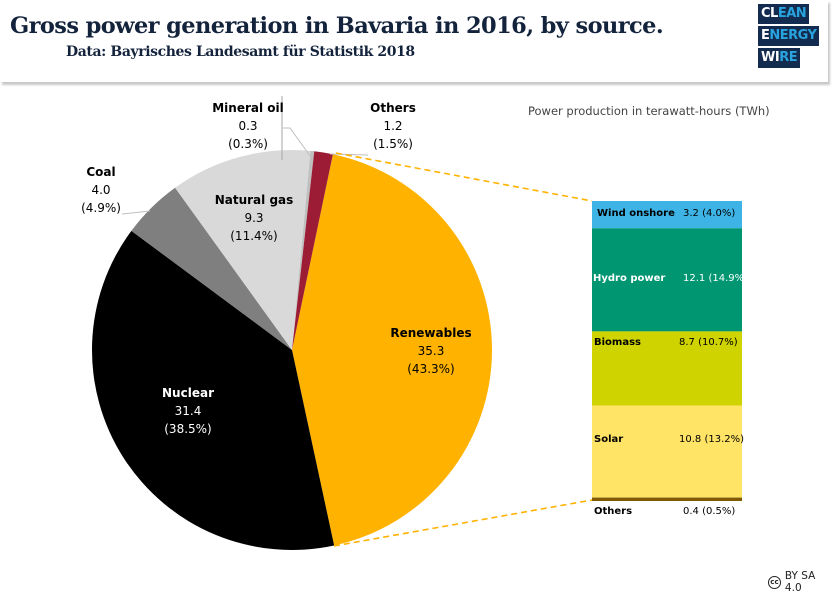 The image size is (835, 614). What do you see at coordinates (649, 111) in the screenshot?
I see `unit-note: Power production in terawatt-hours (TWh)` at bounding box center [649, 111].